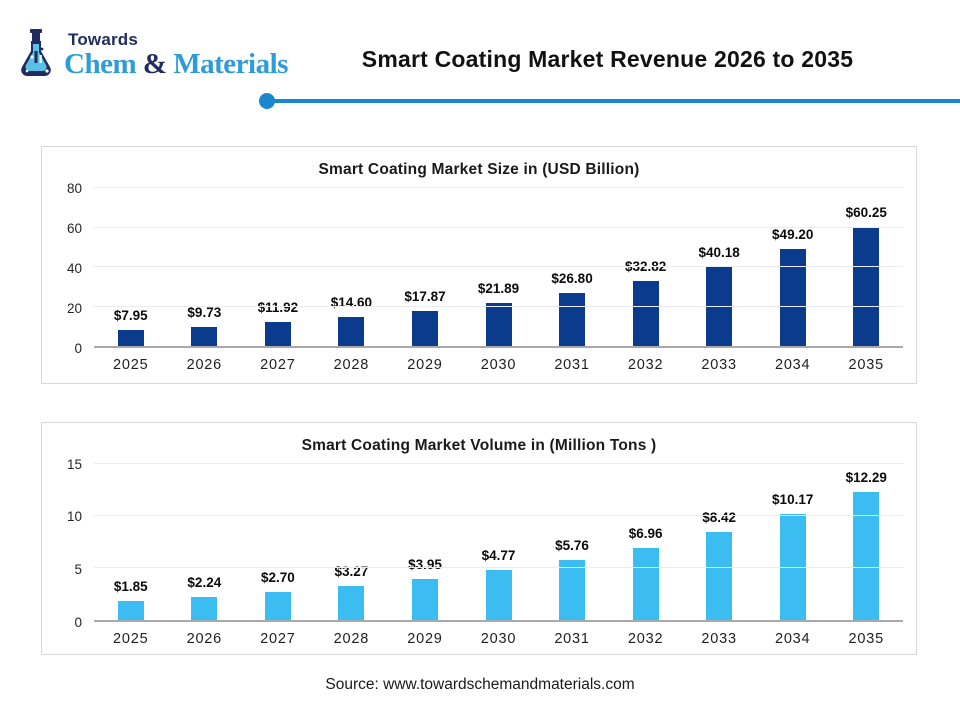  What do you see at coordinates (793, 234) in the screenshot?
I see `bar-value-label: $49.20` at bounding box center [793, 234].